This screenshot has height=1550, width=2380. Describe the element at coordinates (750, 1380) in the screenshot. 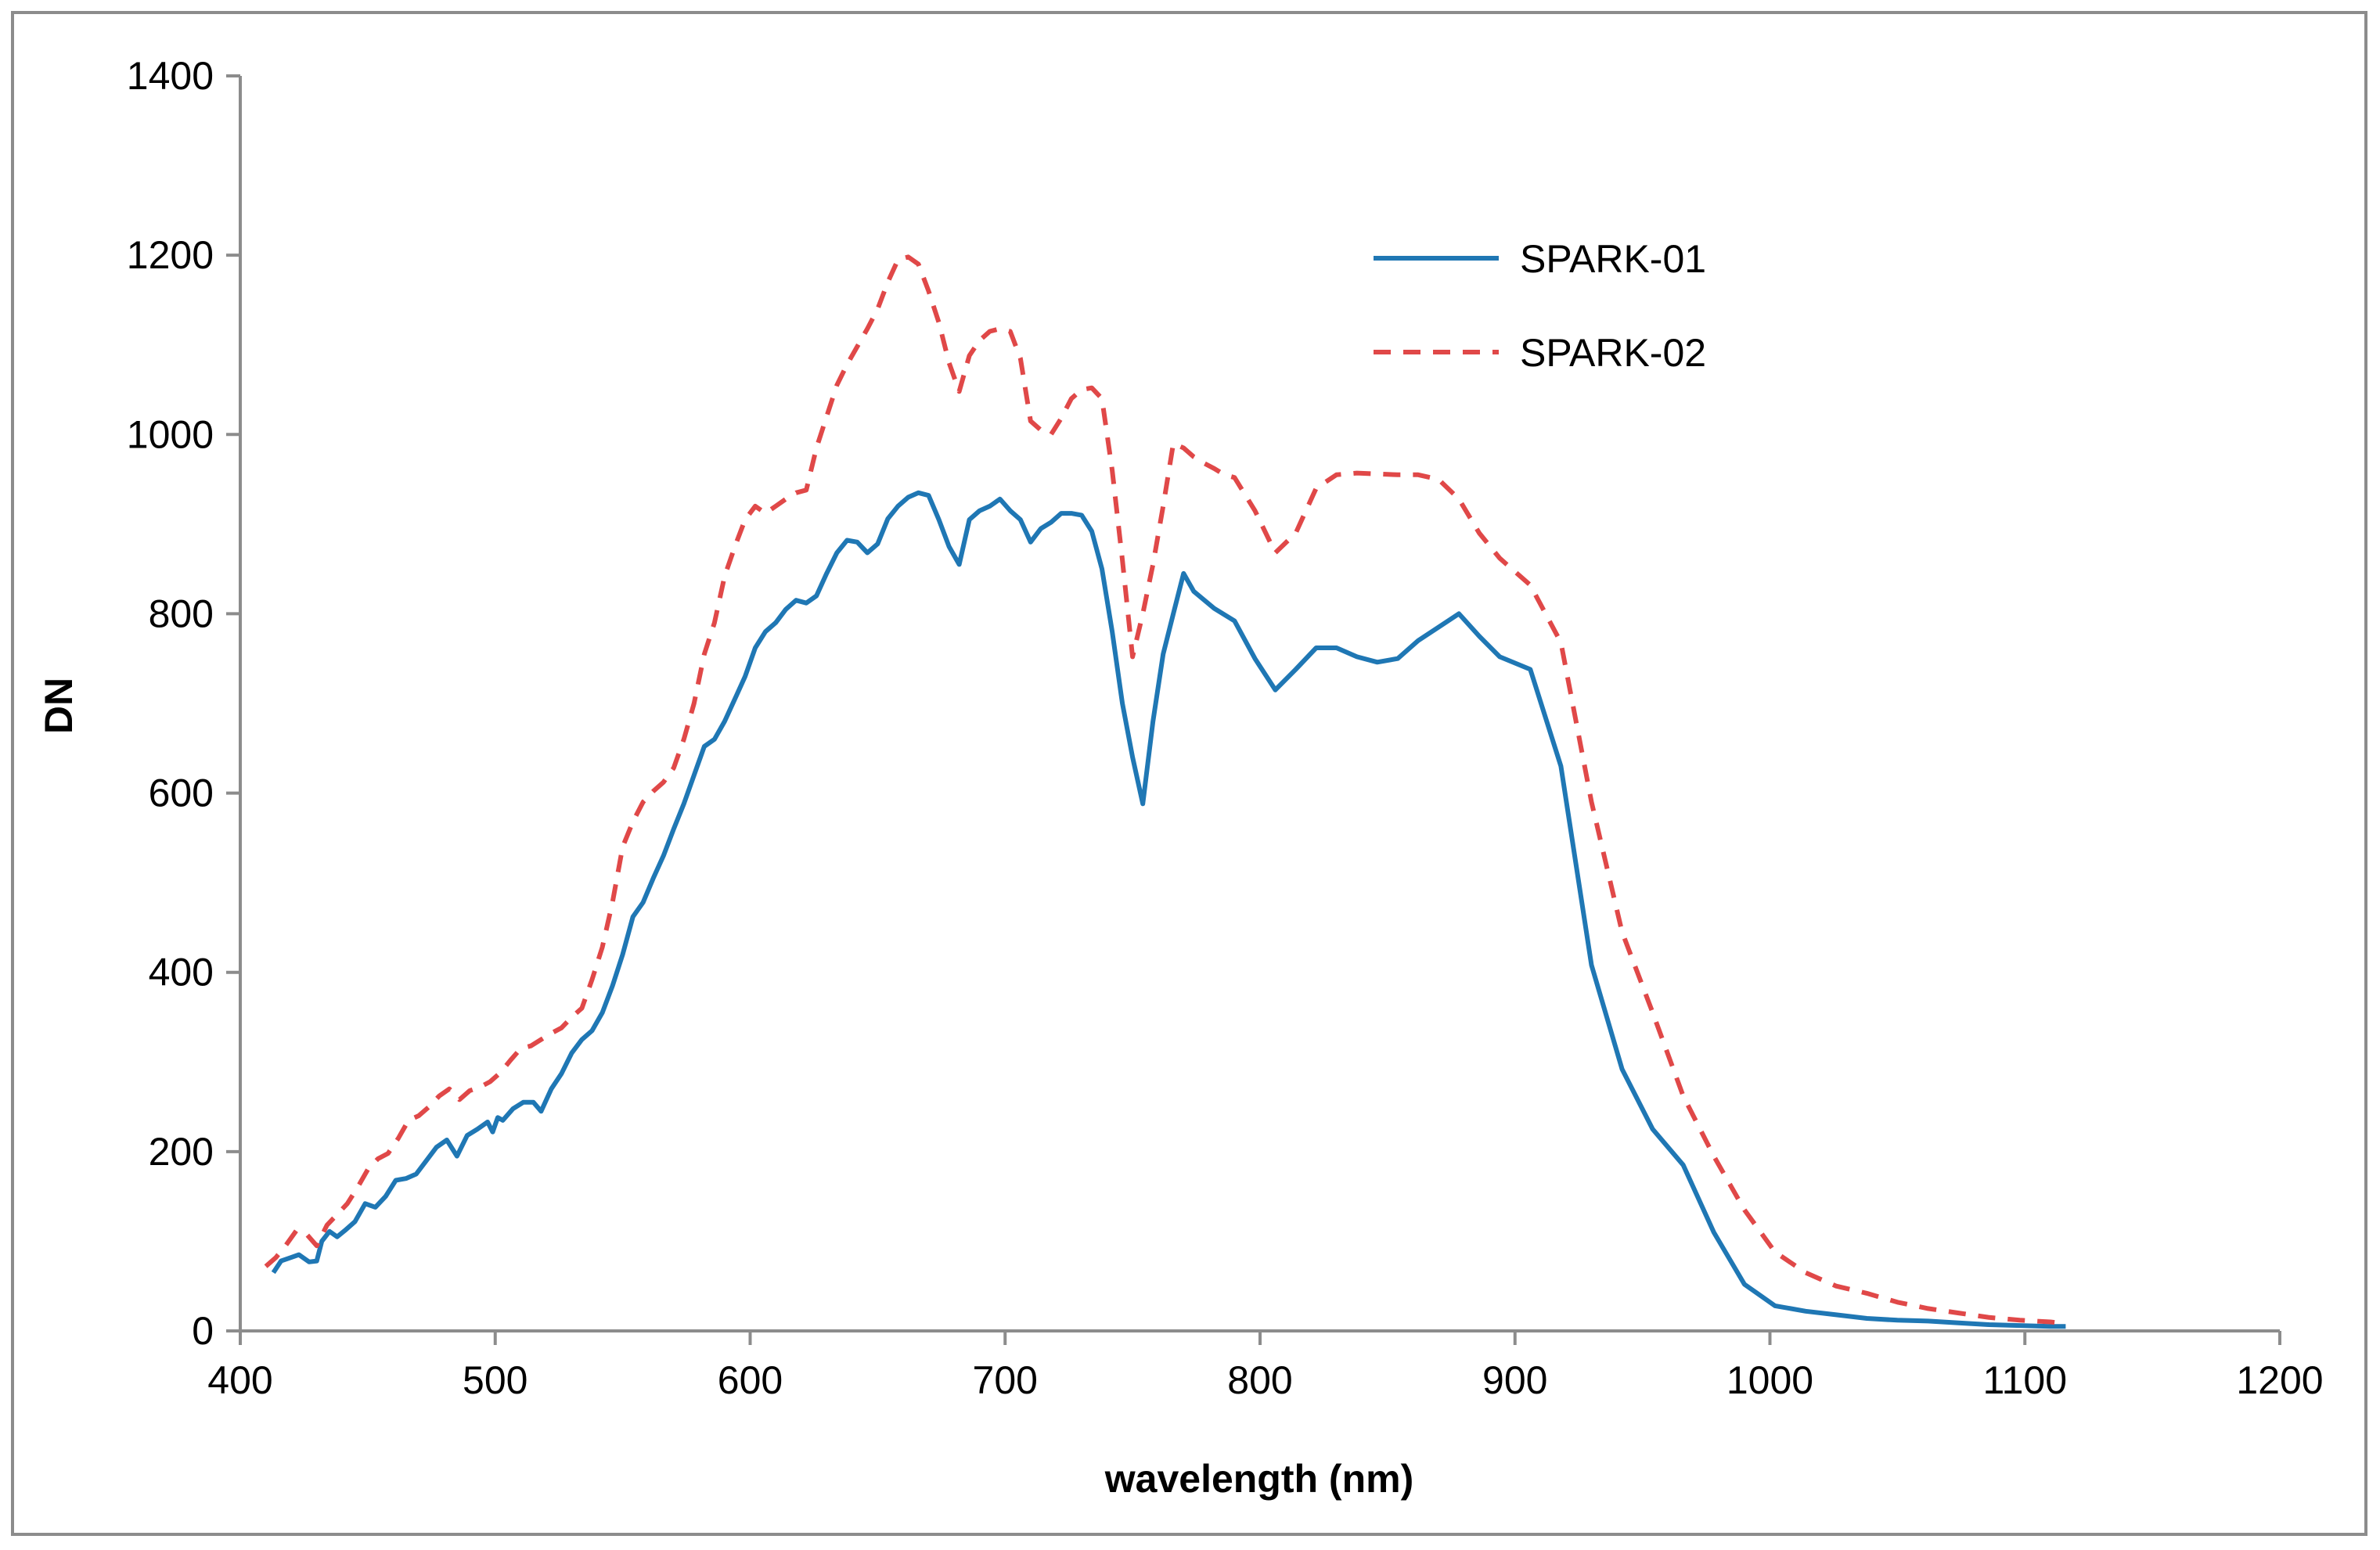

I see `x-tick-label: 600` at that location.